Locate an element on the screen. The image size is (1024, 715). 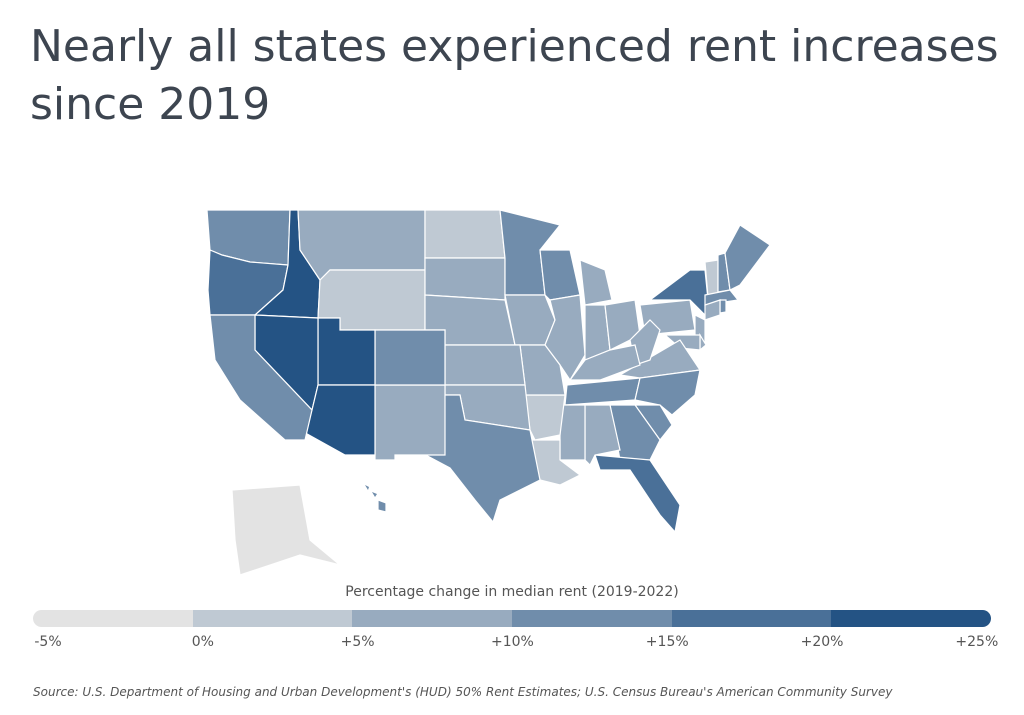
state-il is located at coordinates (565, 338).